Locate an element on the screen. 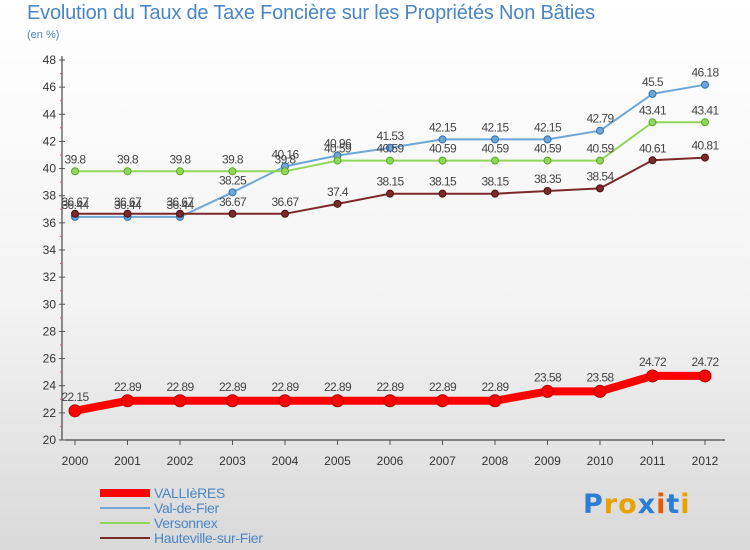 The width and height of the screenshot is (750, 550). legend-label-hauteville-sur-fier: Hauteville-sur-Fier is located at coordinates (208, 538).